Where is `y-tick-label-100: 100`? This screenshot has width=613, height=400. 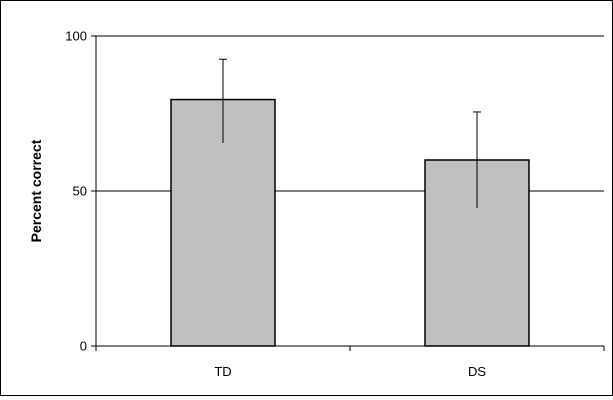
y-tick-label-100: 100 is located at coordinates (76, 36).